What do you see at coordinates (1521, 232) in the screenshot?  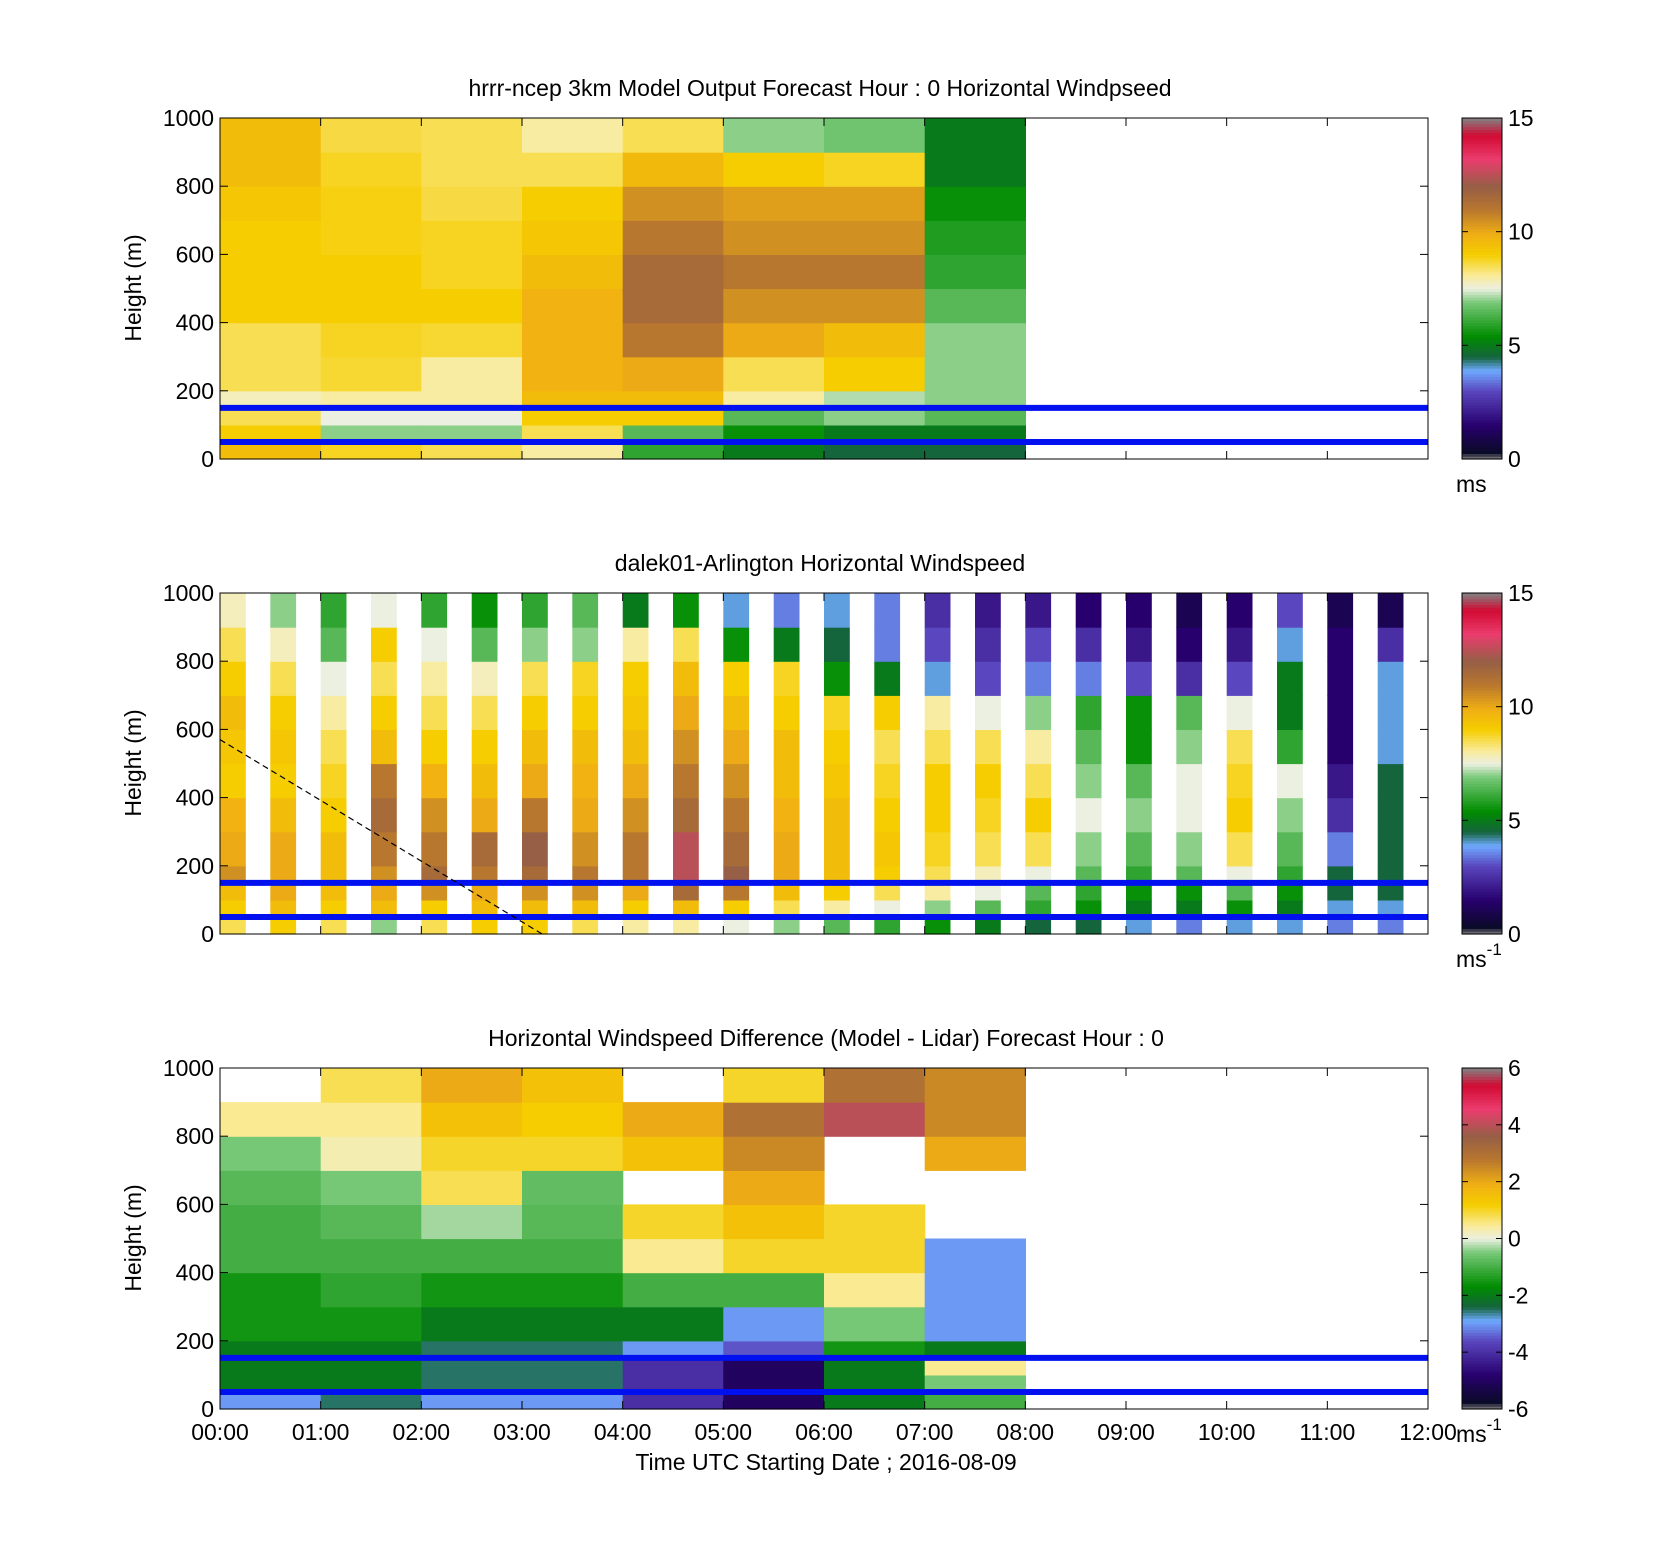 I see `colorbar-tick-label: 10` at bounding box center [1521, 232].